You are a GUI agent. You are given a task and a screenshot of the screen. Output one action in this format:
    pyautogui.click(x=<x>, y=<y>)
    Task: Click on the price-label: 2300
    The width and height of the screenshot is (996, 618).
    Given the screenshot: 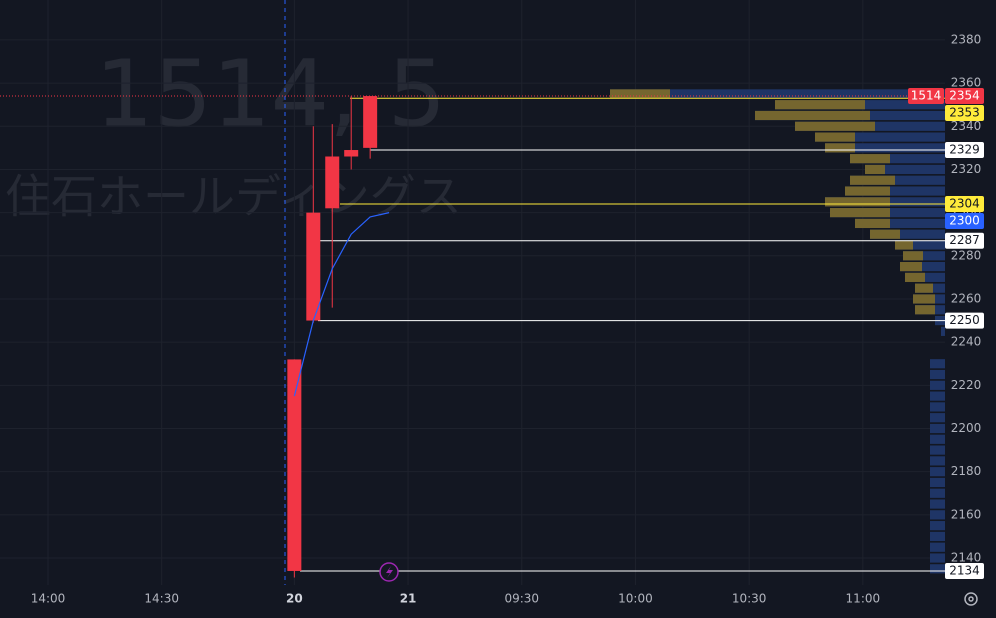 What is the action you would take?
    pyautogui.click(x=964, y=220)
    